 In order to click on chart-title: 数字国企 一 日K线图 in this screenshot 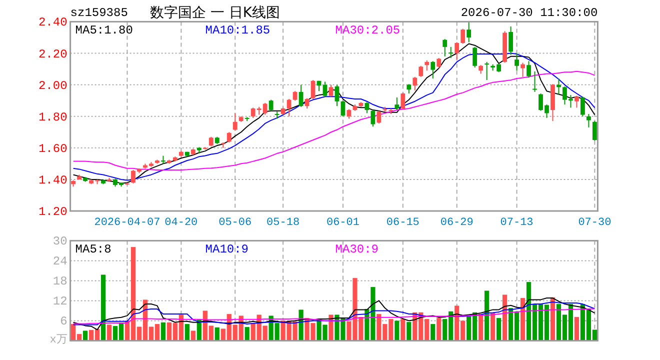, I will do `click(215, 13)`.